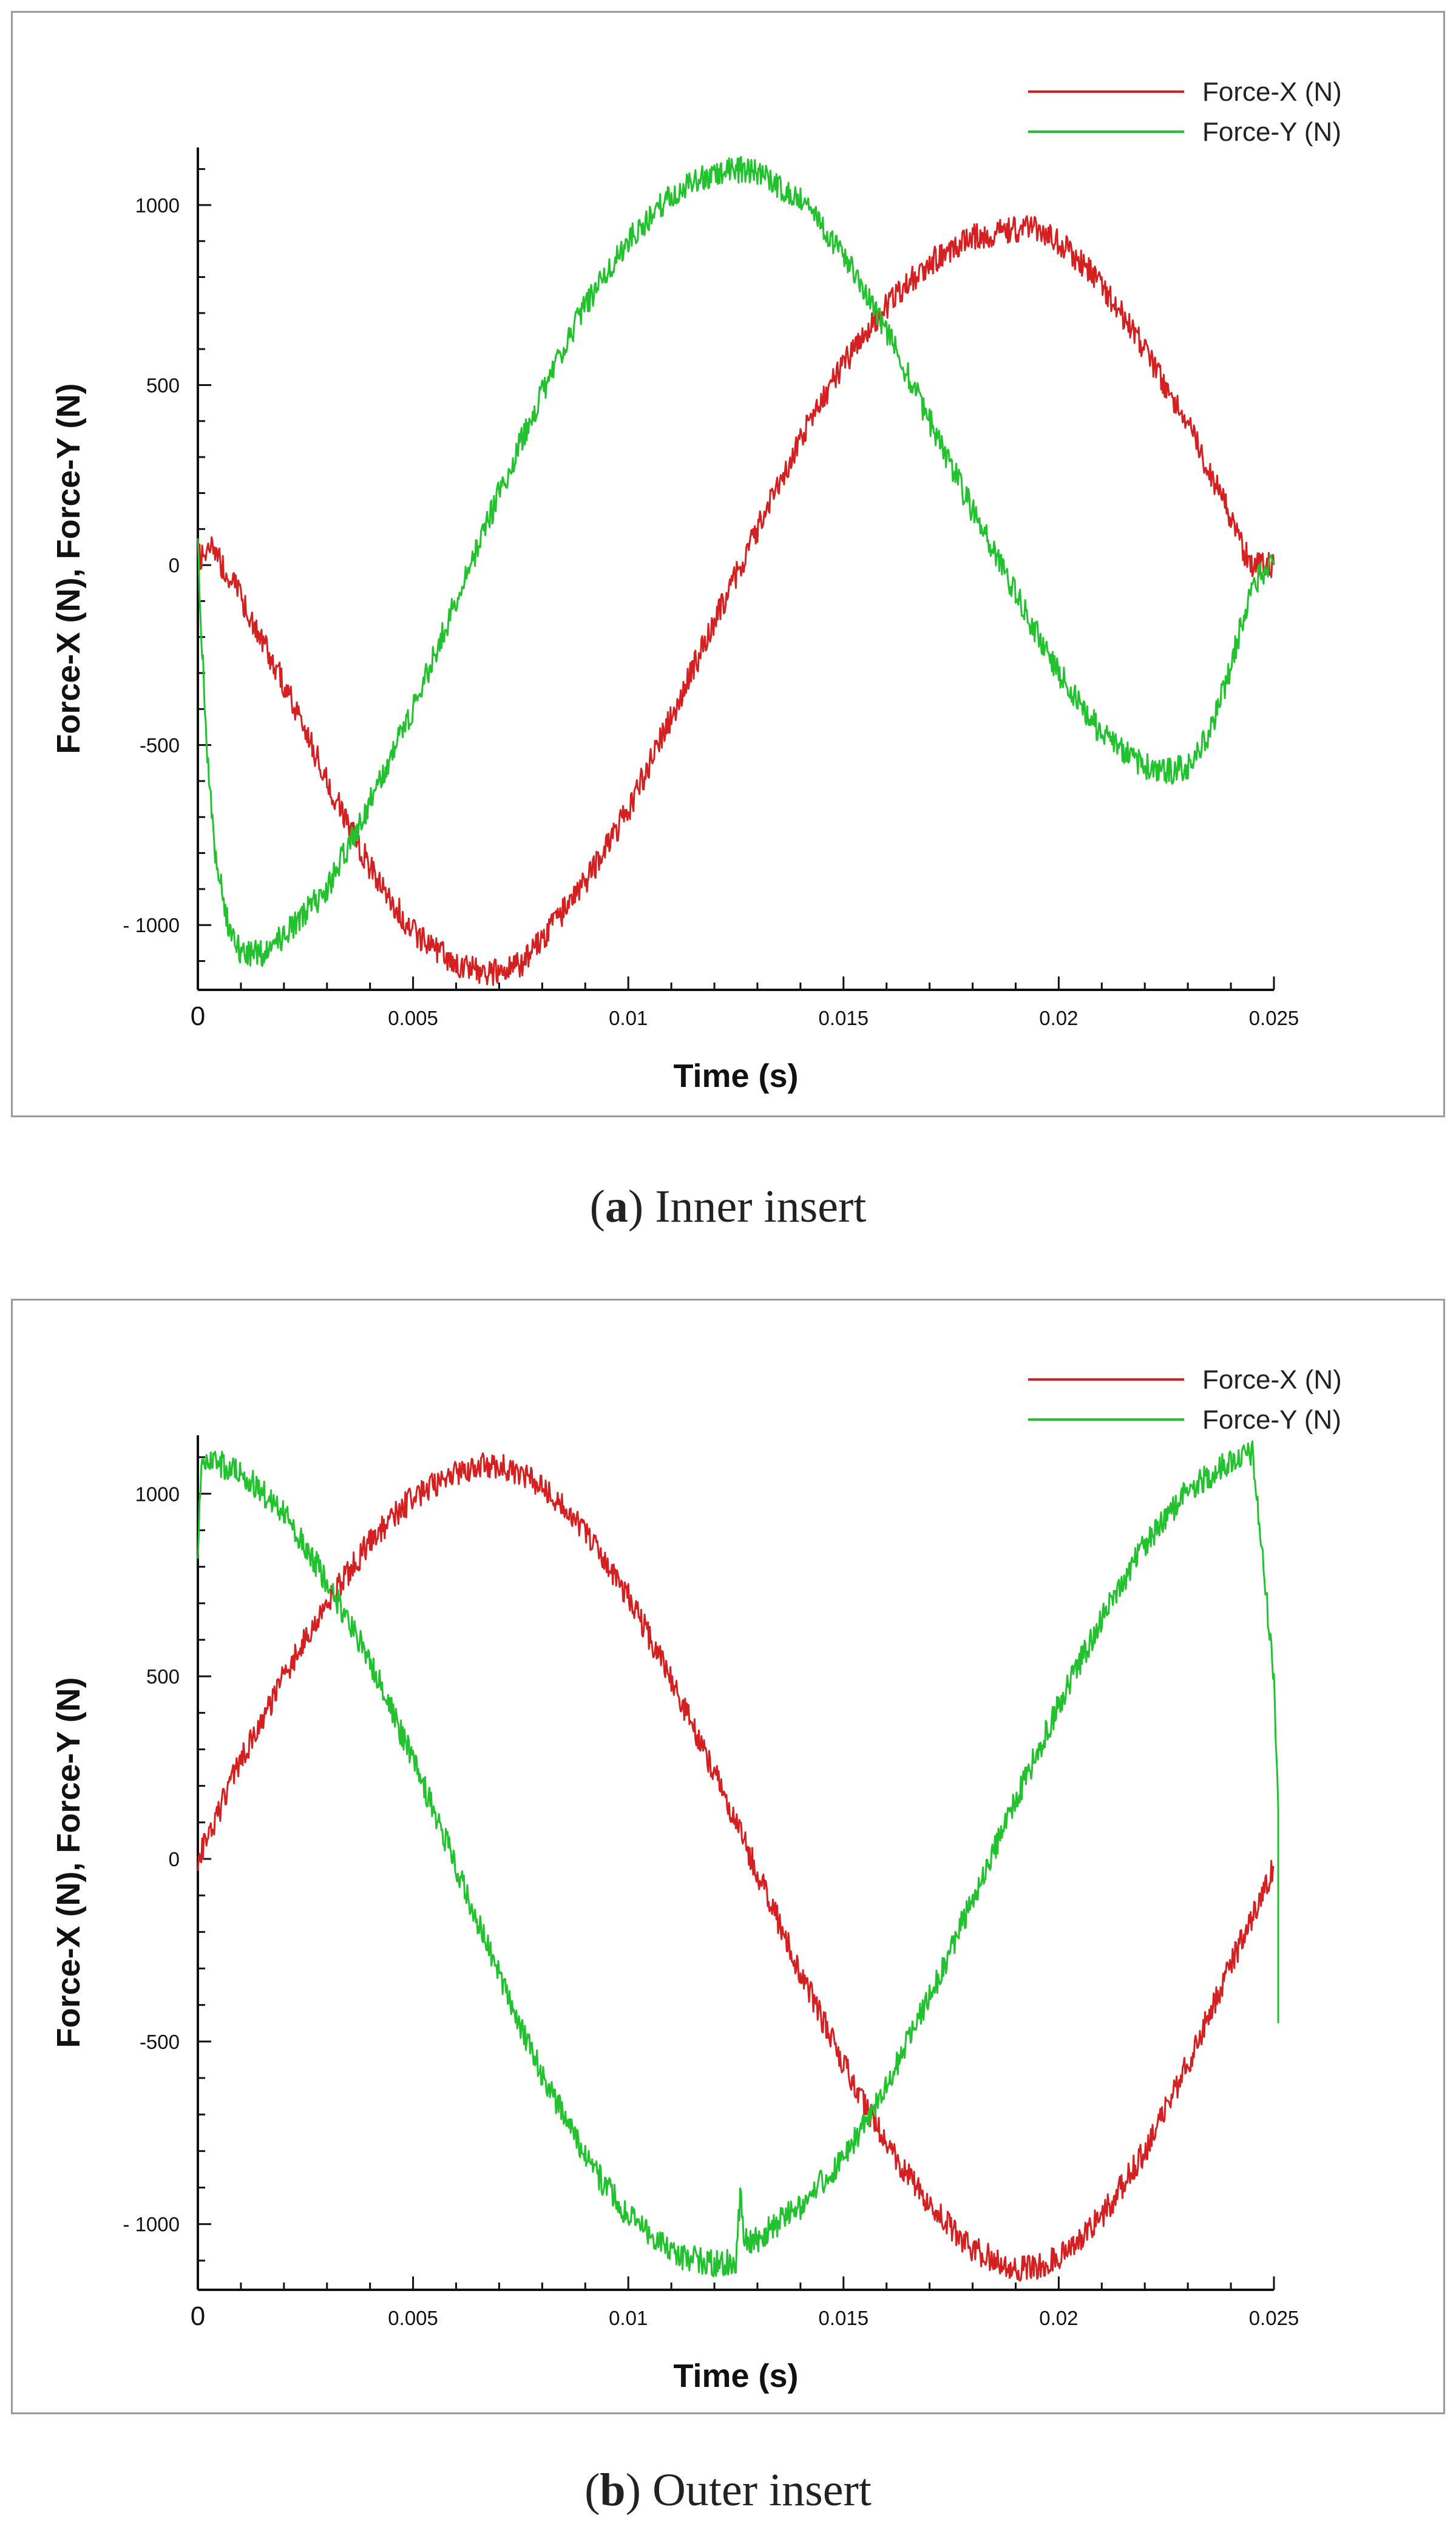 The height and width of the screenshot is (2535, 1456). I want to click on caption-a: (a) Inner insert, so click(728, 1206).